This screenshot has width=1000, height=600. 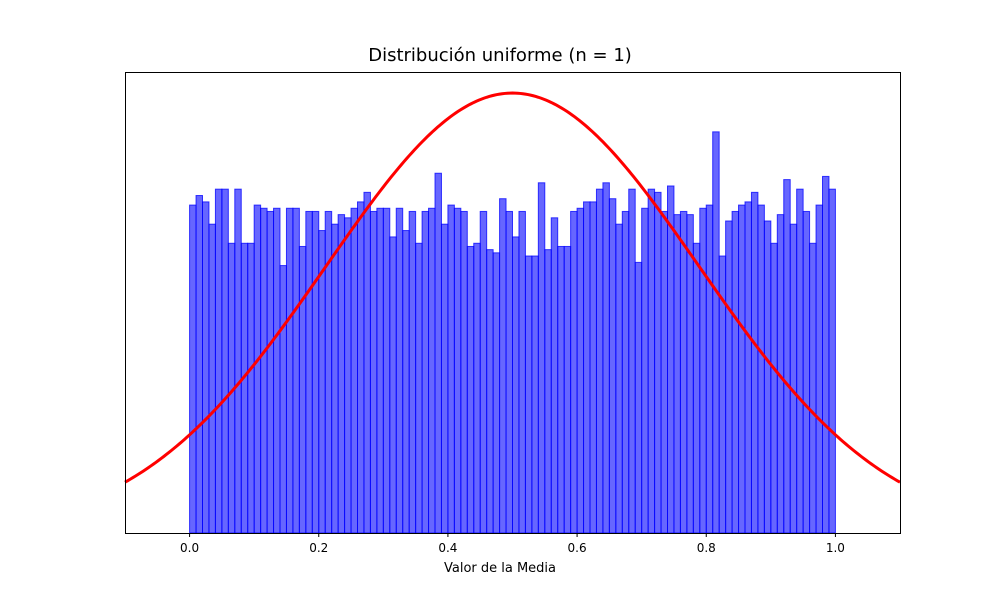 I want to click on x-axis-label: Valor de la Media, so click(x=500, y=568).